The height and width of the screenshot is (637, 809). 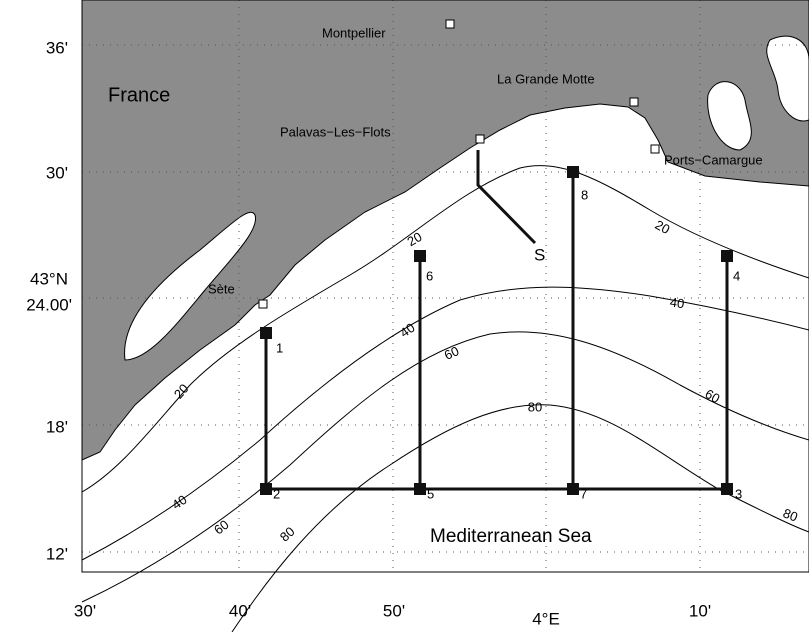 What do you see at coordinates (511, 536) in the screenshot?
I see `region-label: Mediterranean Sea` at bounding box center [511, 536].